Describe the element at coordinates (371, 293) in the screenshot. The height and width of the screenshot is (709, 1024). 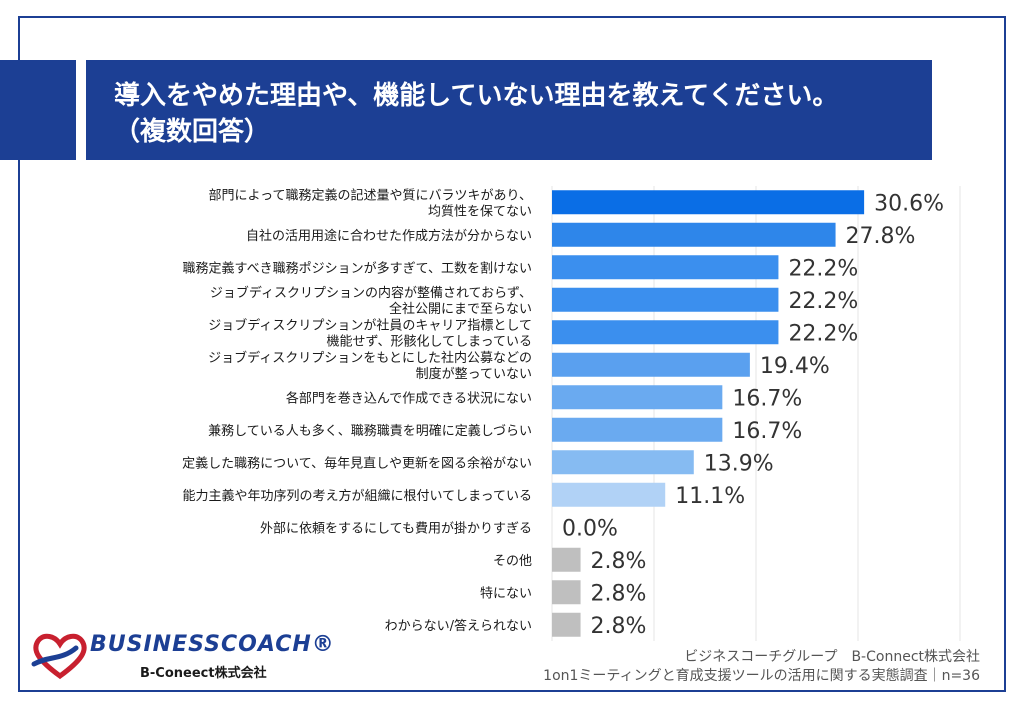
I see `category-label: ジョブディスクリプションの内容が整備されておらず、` at that location.